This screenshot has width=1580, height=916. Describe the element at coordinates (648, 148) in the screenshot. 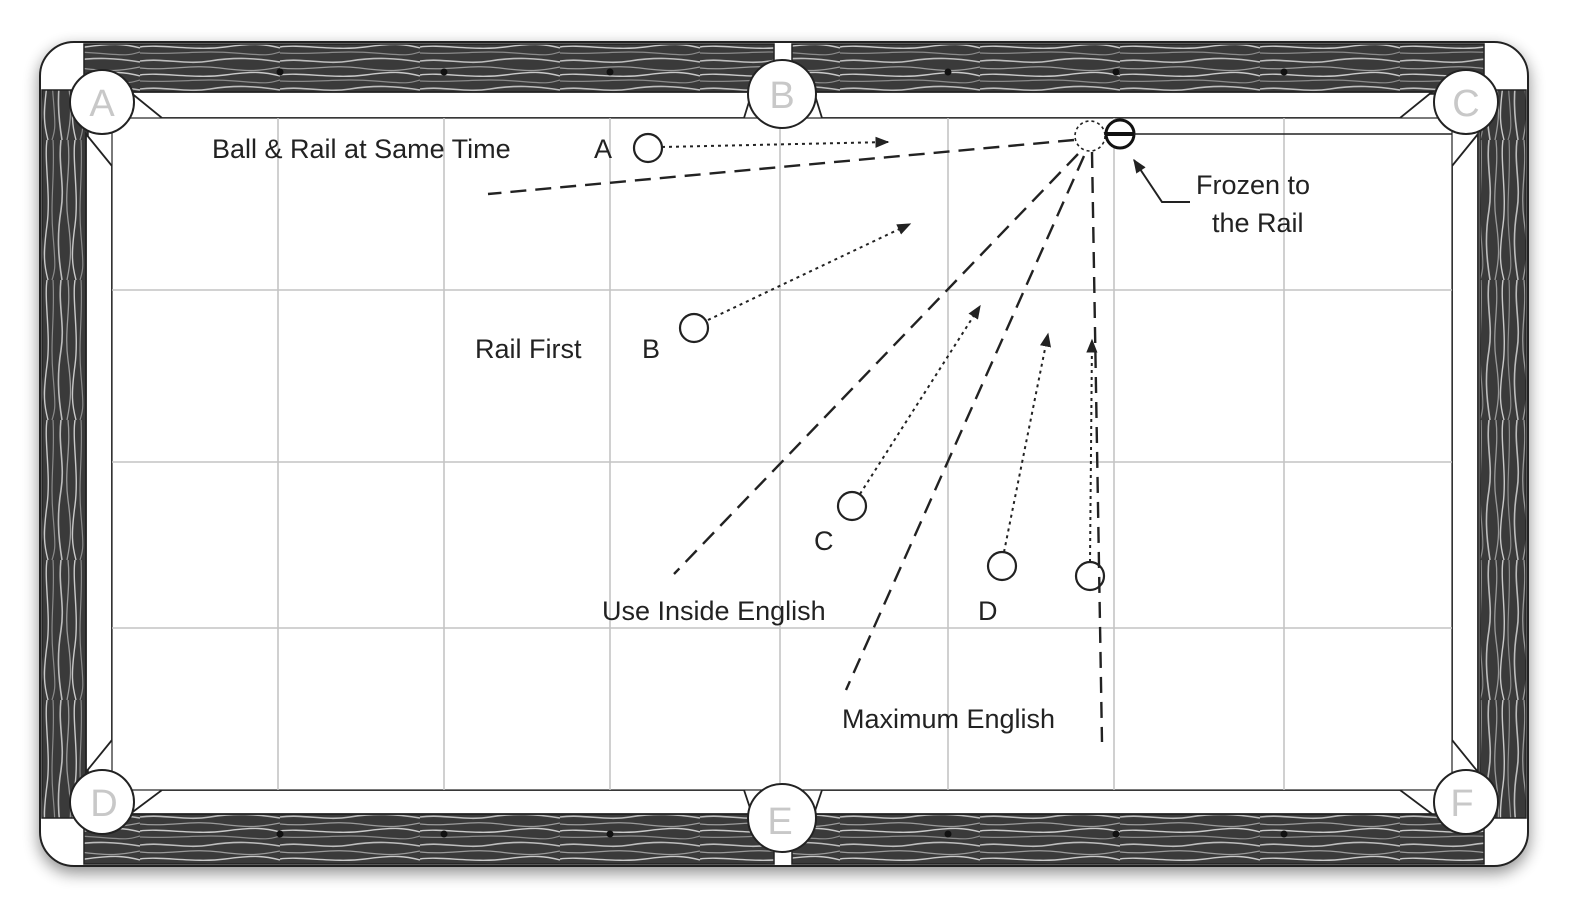

I see `cue-ball-a` at that location.